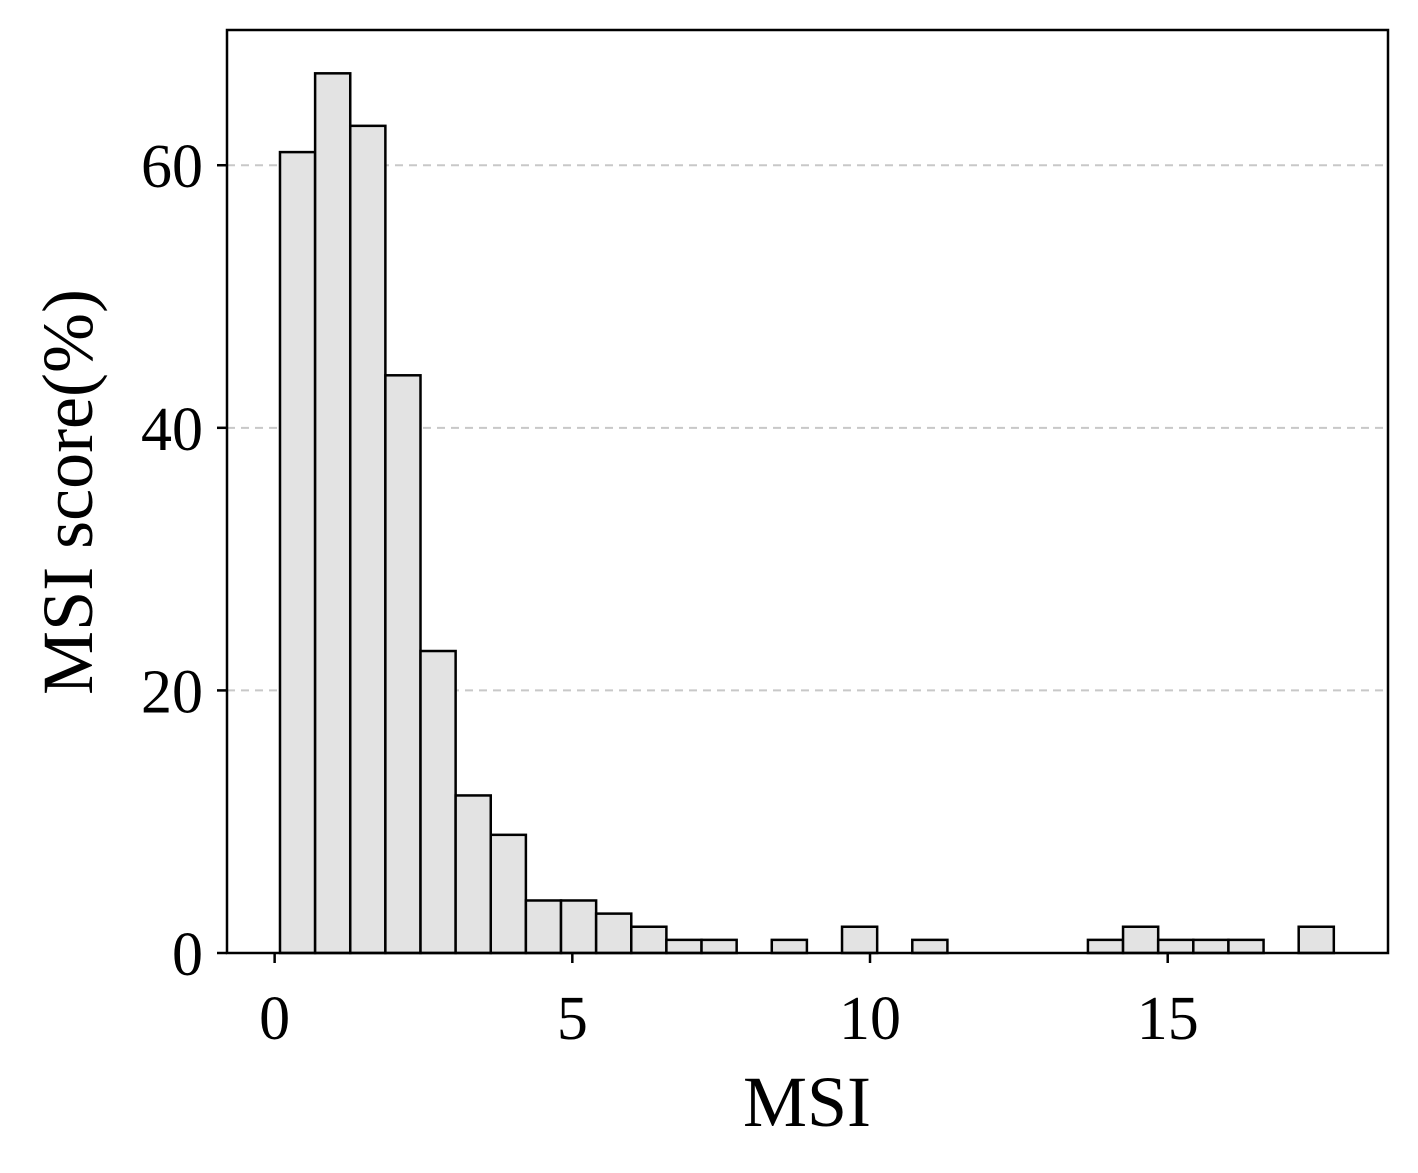 Image resolution: width=1418 pixels, height=1173 pixels. What do you see at coordinates (274, 1019) in the screenshot?
I see `x-tick-label-0: 0` at bounding box center [274, 1019].